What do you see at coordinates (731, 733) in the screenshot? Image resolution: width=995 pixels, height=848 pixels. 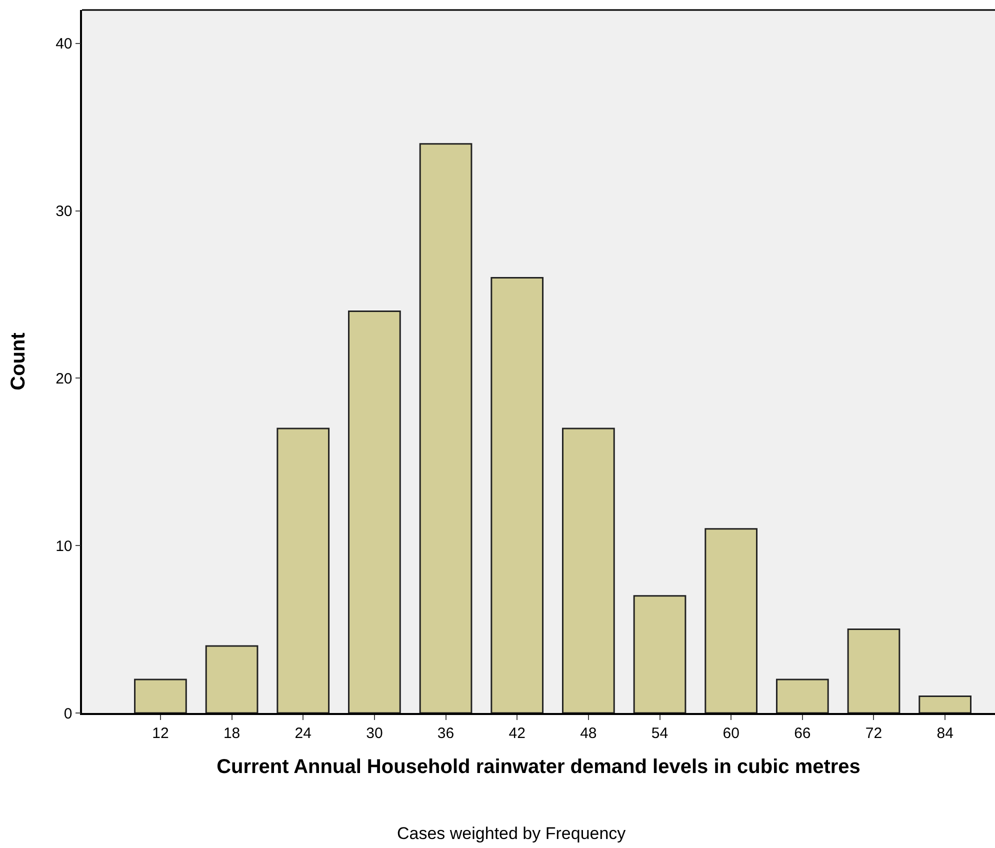 I see `x-tick-label: 60` at bounding box center [731, 733].